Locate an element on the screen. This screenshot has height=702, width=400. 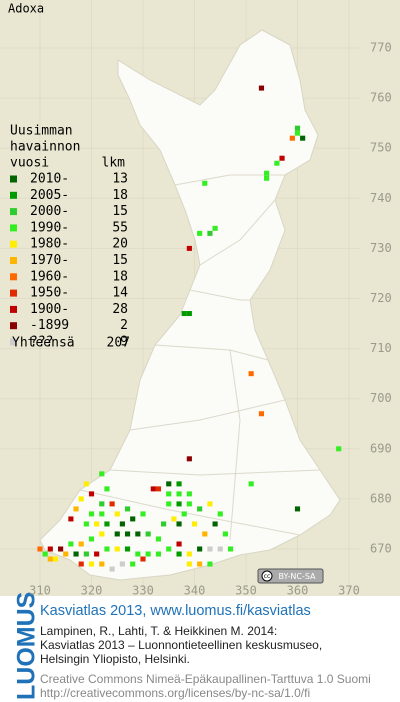
legend-label: 1970- is located at coordinates (49, 260).